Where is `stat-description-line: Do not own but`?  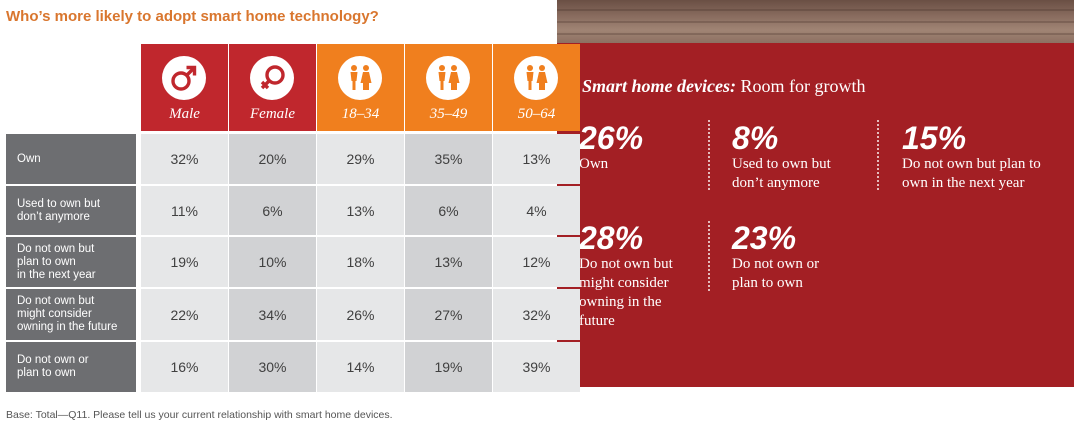 stat-description-line: Do not own but is located at coordinates (626, 264).